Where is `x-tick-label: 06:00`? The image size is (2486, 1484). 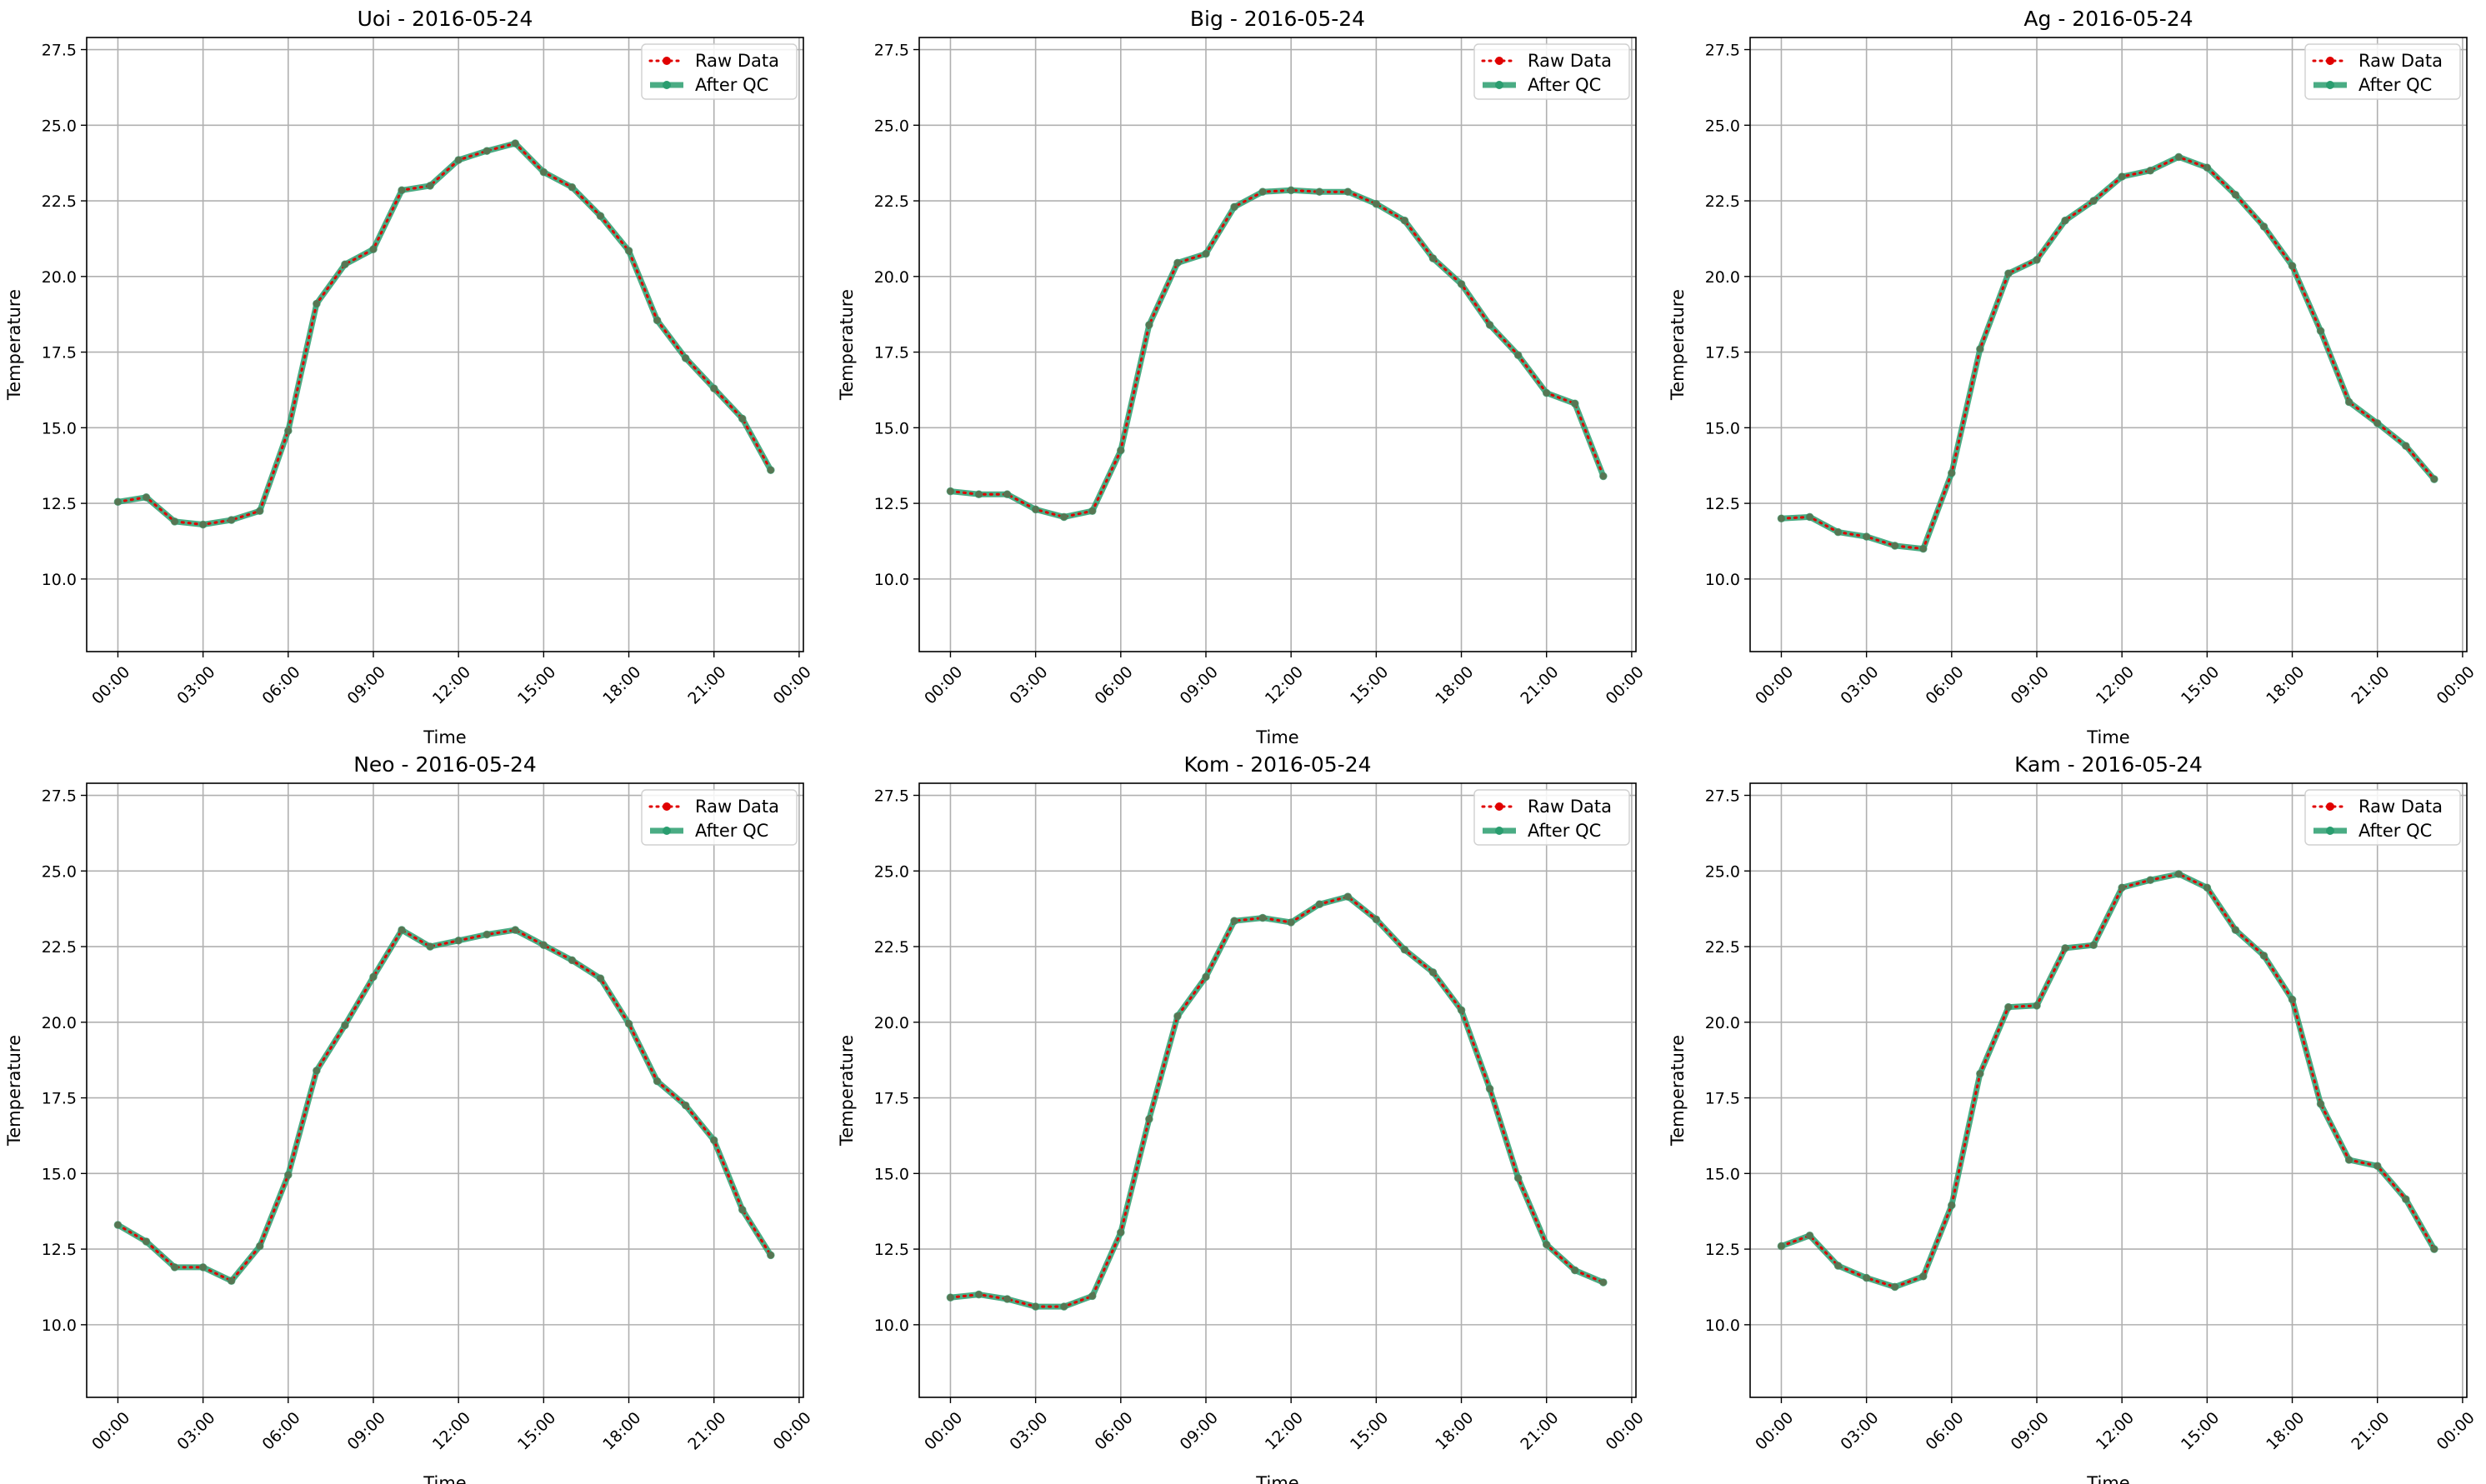
x-tick-label: 06:00 is located at coordinates (1113, 1430).